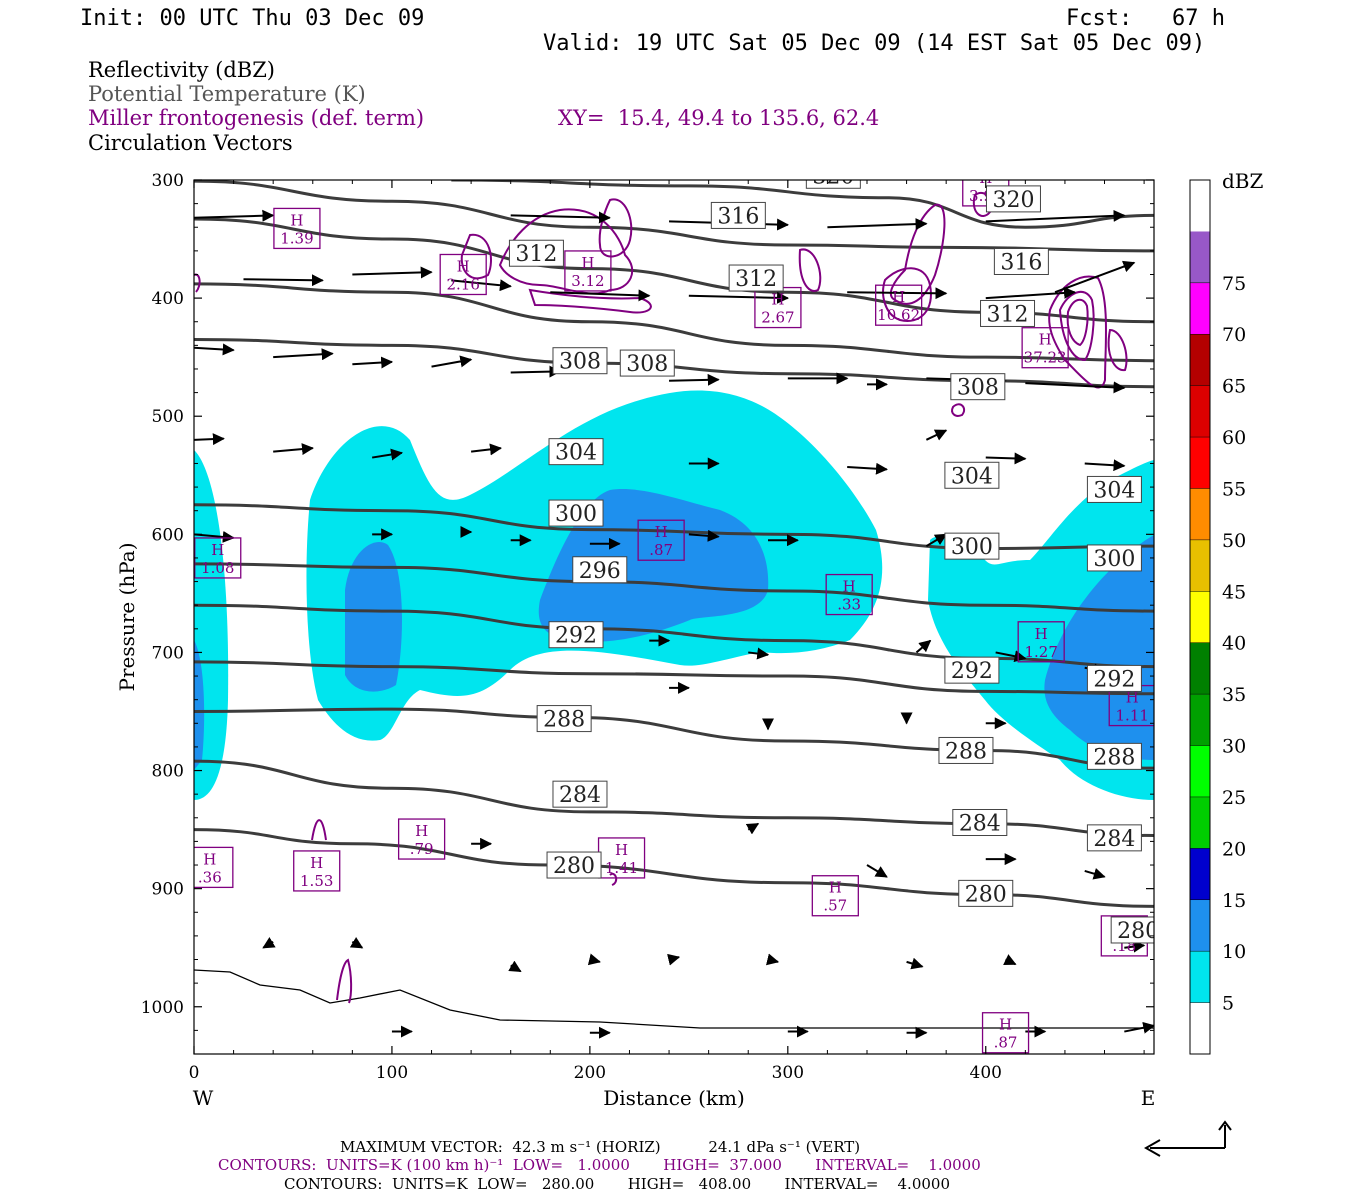 Image resolution: width=1350 pixels, height=1200 pixels. I want to click on theta-label-324-0: 324, so click(580, 83).